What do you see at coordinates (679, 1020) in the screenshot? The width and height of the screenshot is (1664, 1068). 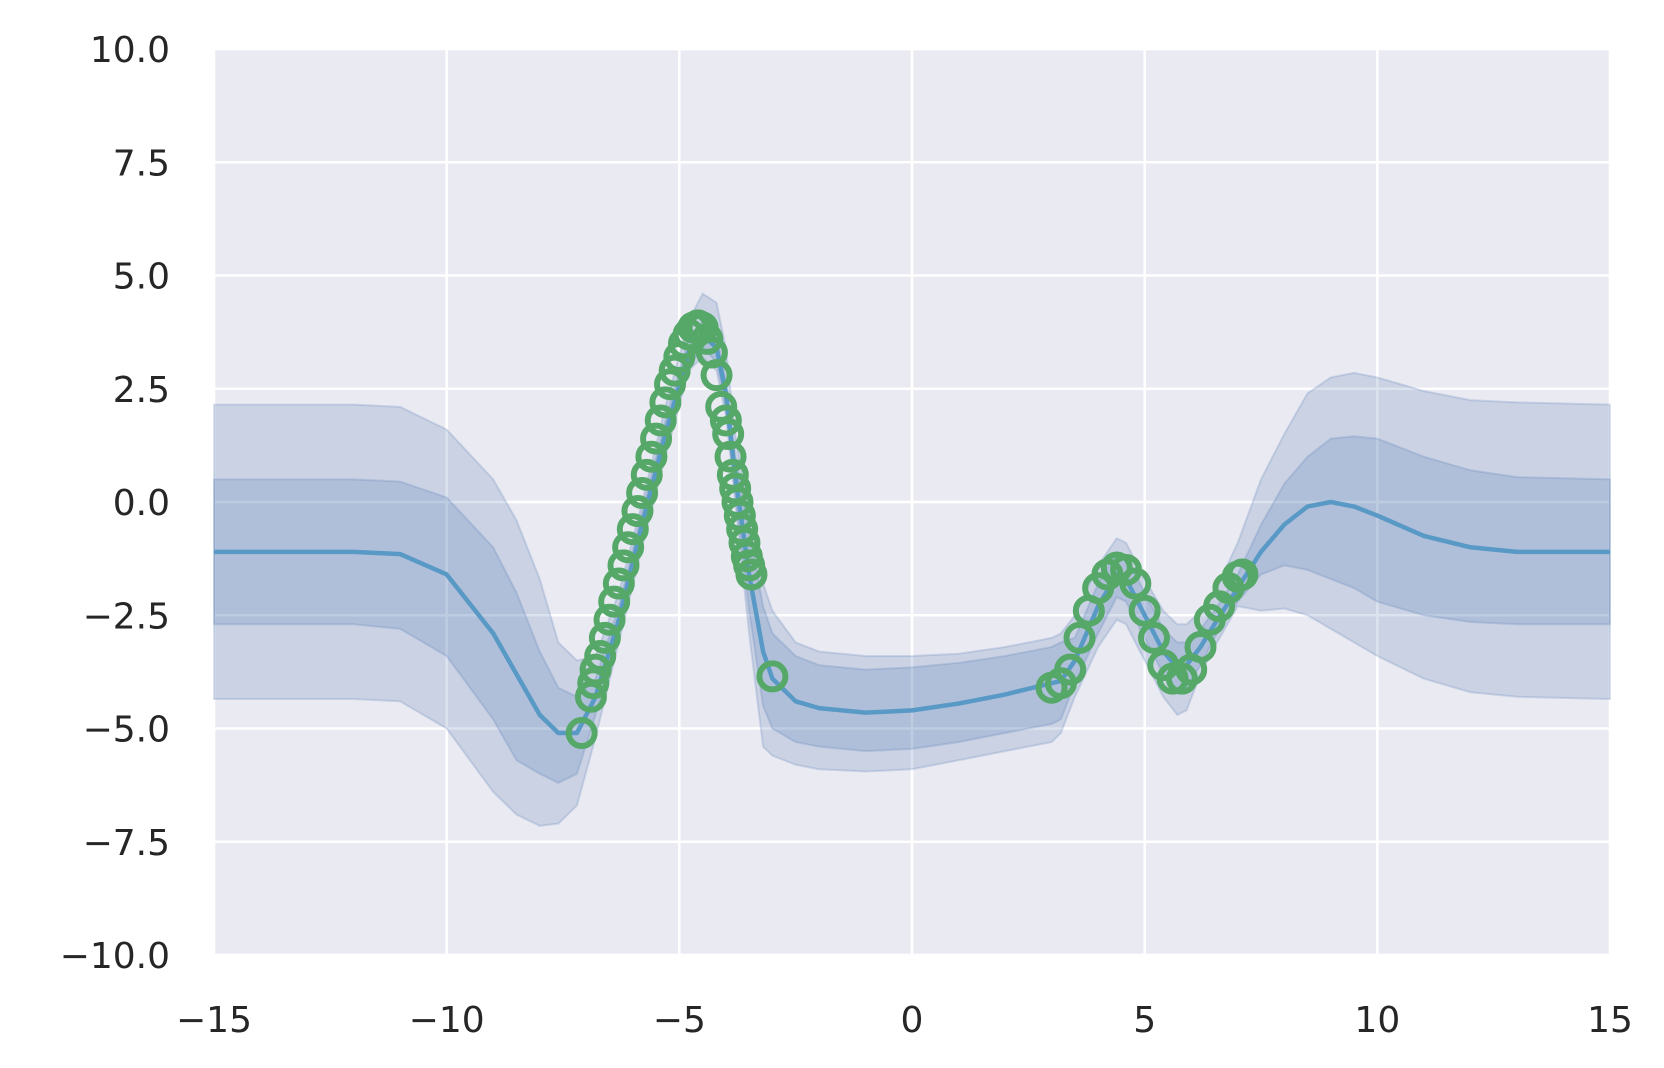 I see `x-tick-label: −5` at bounding box center [679, 1020].